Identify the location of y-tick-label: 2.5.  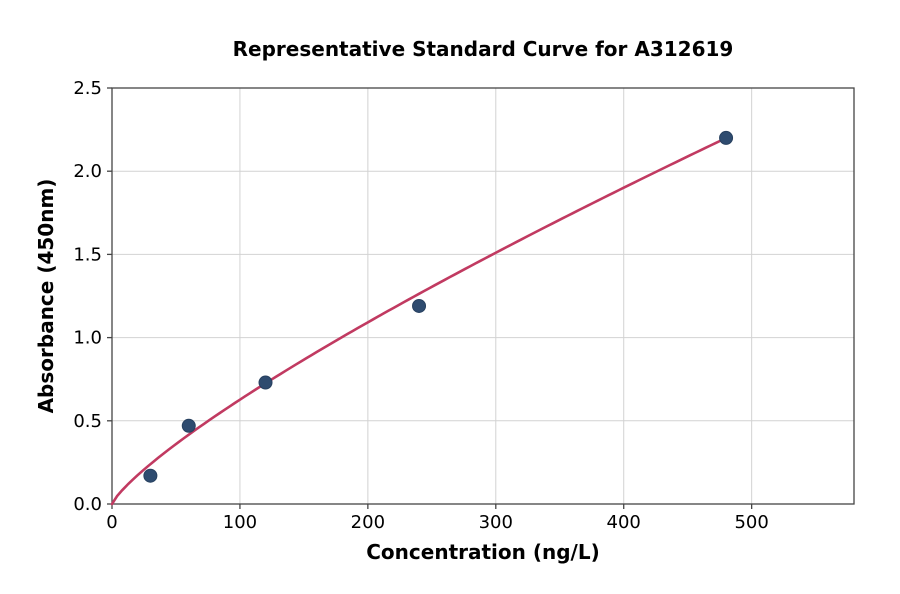
(87, 88).